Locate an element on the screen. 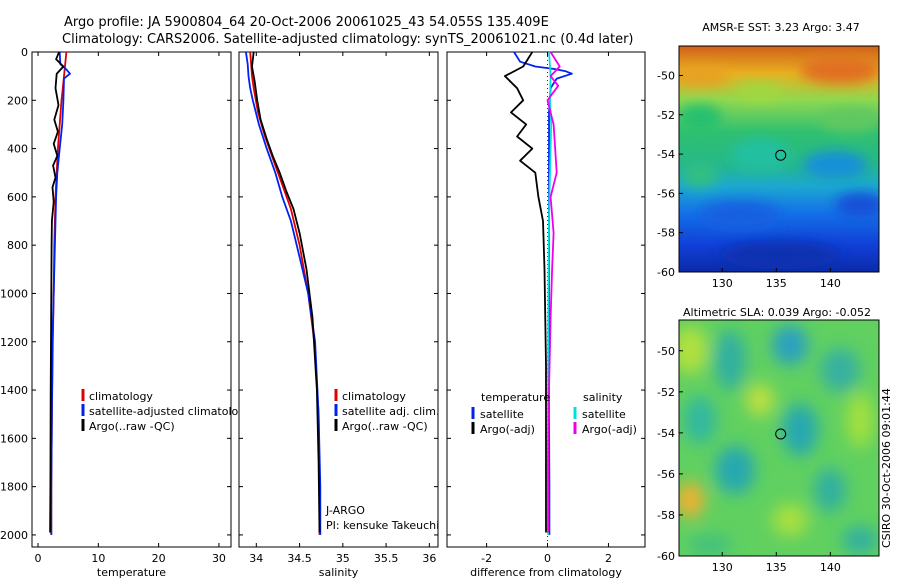 This screenshot has height=580, width=900. sst-map-image is located at coordinates (779, 159).